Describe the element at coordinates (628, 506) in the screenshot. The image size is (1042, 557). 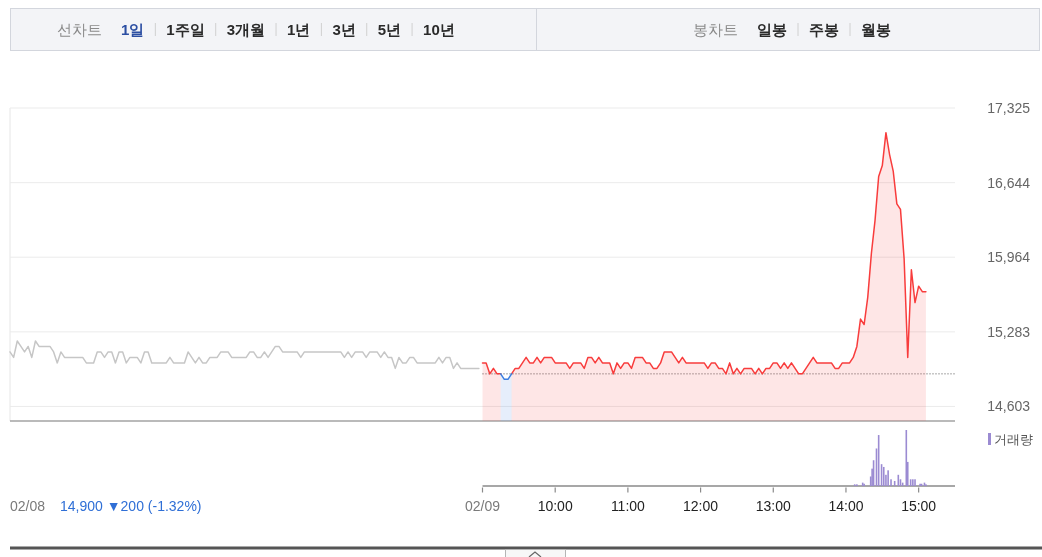
I see `x-tick-label: 11:00` at that location.